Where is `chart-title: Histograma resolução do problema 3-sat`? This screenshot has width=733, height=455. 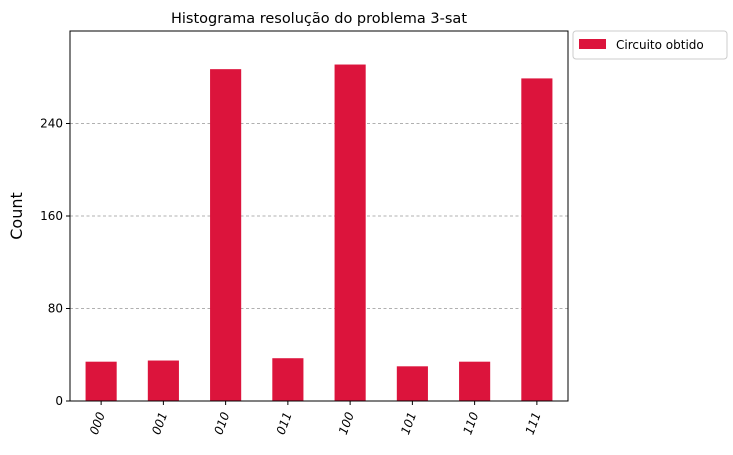
chart-title: Histograma resolução do problema 3-sat is located at coordinates (319, 19).